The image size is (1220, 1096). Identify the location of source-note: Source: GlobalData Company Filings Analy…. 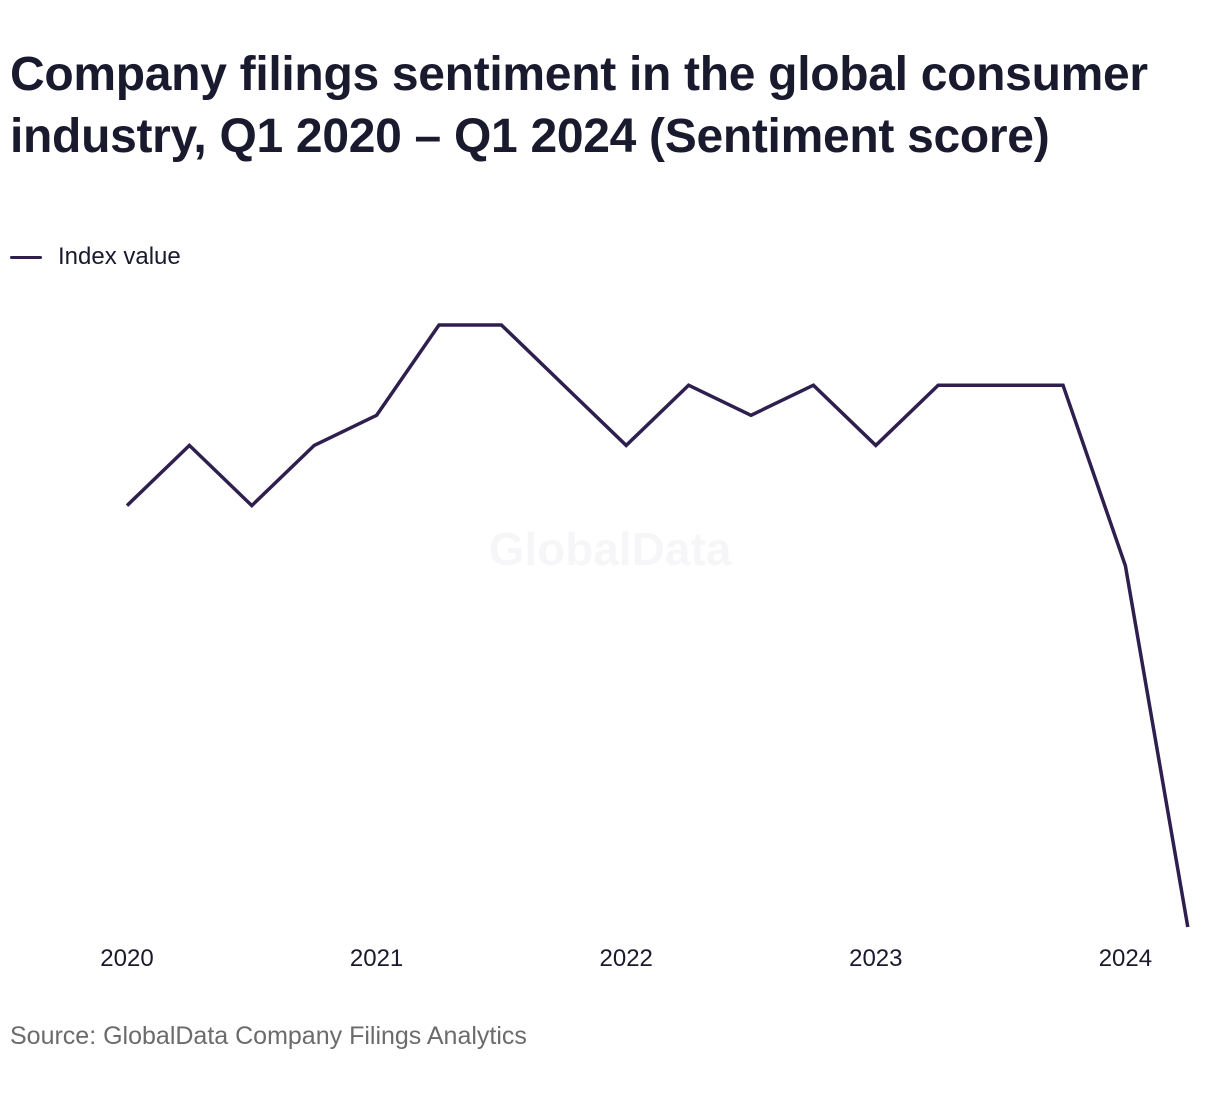
(268, 1036).